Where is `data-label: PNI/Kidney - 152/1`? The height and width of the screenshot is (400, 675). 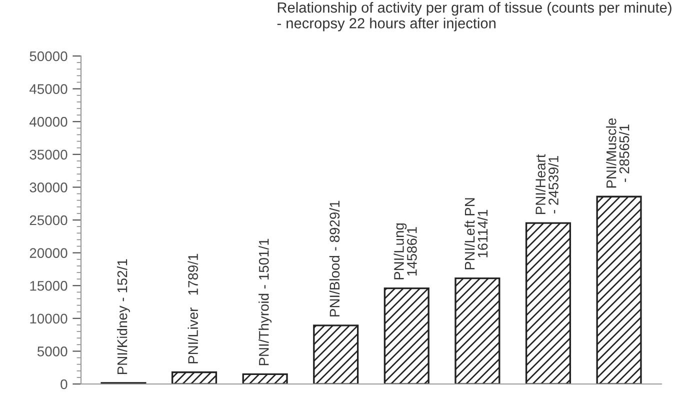 data-label: PNI/Kidney - 152/1 is located at coordinates (123, 316).